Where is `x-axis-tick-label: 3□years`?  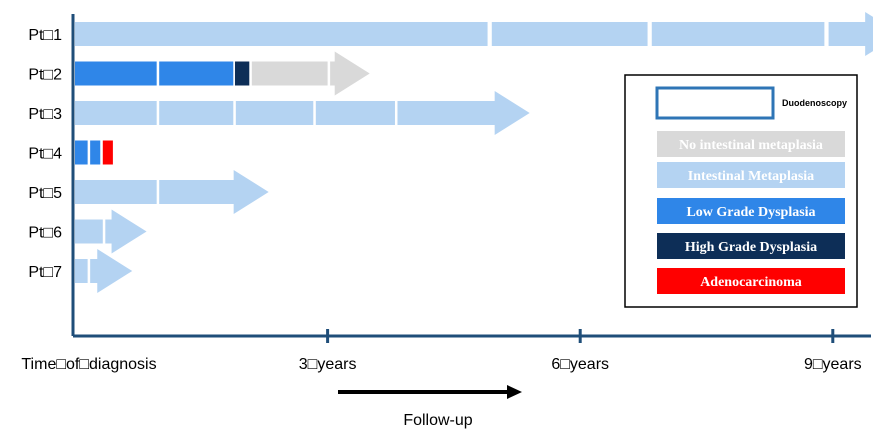
x-axis-tick-label: 3□years is located at coordinates (328, 364).